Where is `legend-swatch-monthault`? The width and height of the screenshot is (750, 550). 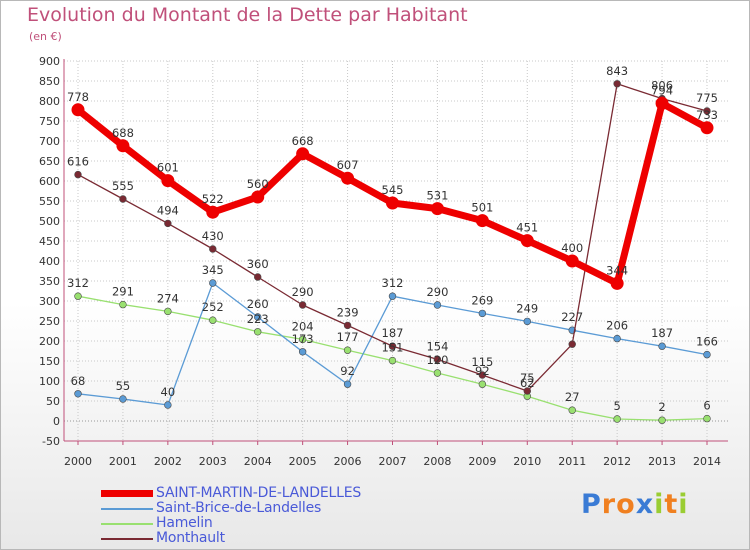
legend-swatch-monthault is located at coordinates (127, 539).